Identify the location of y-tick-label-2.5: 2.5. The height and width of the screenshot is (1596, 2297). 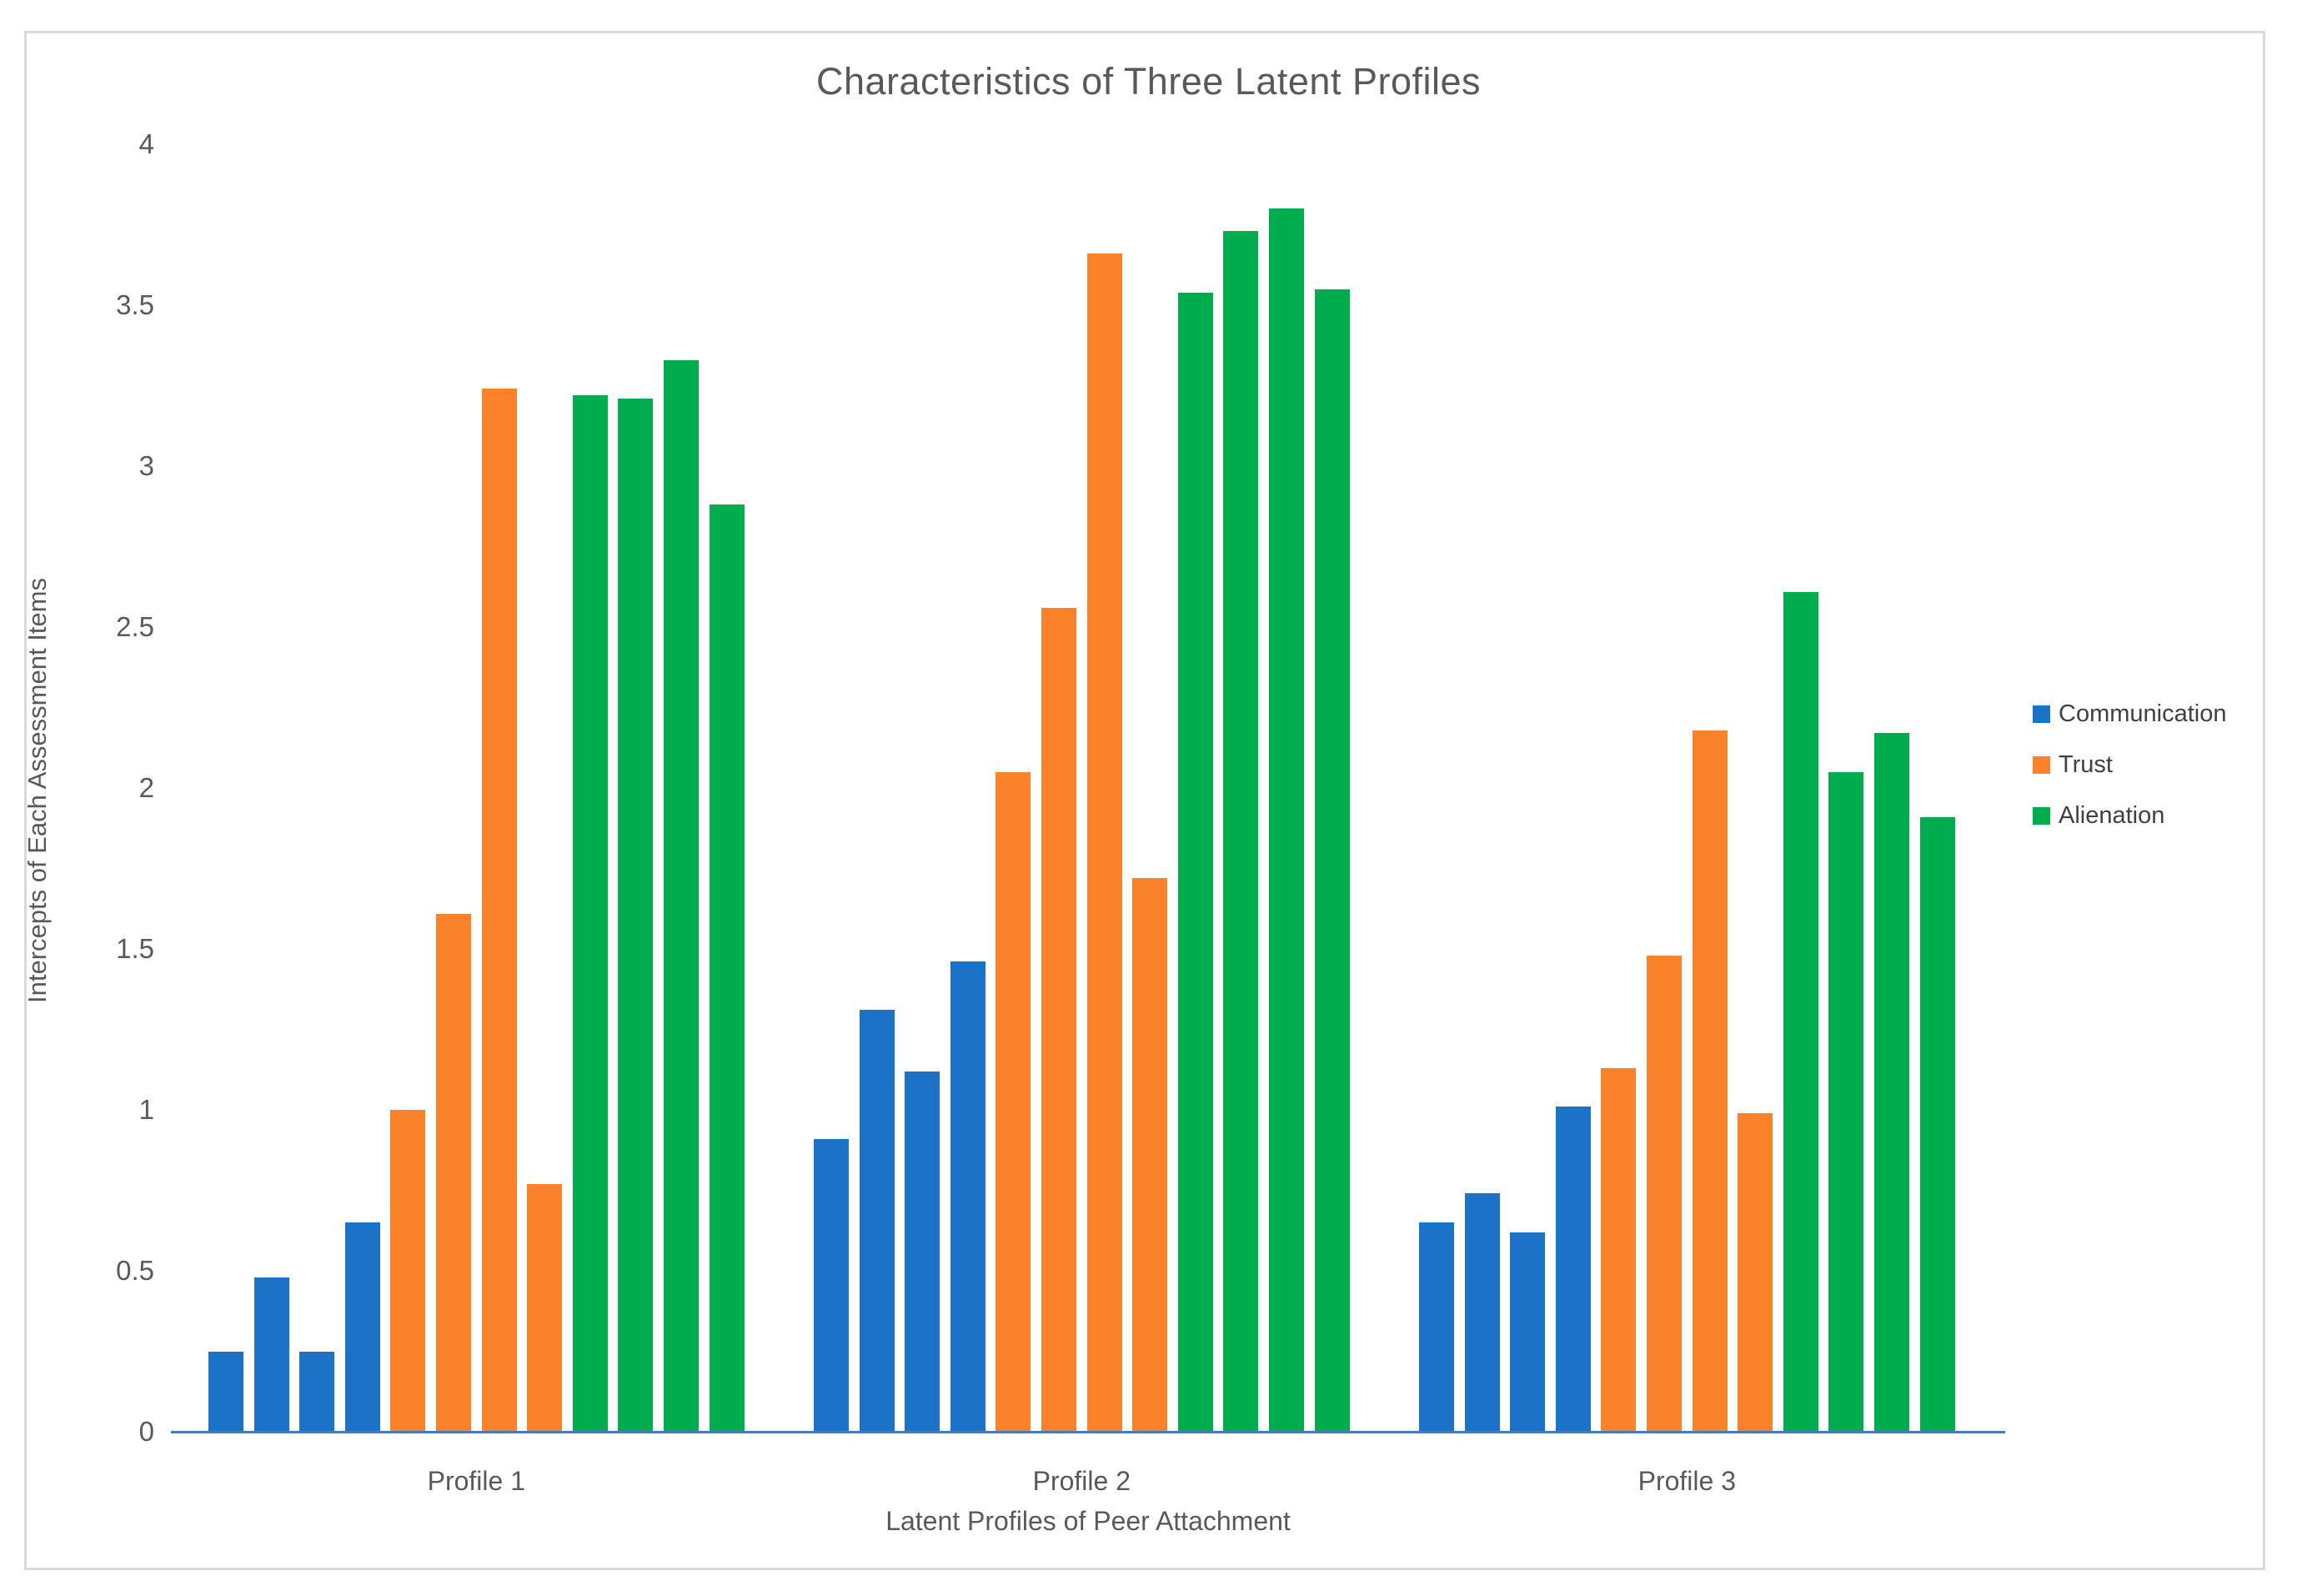
(135, 626).